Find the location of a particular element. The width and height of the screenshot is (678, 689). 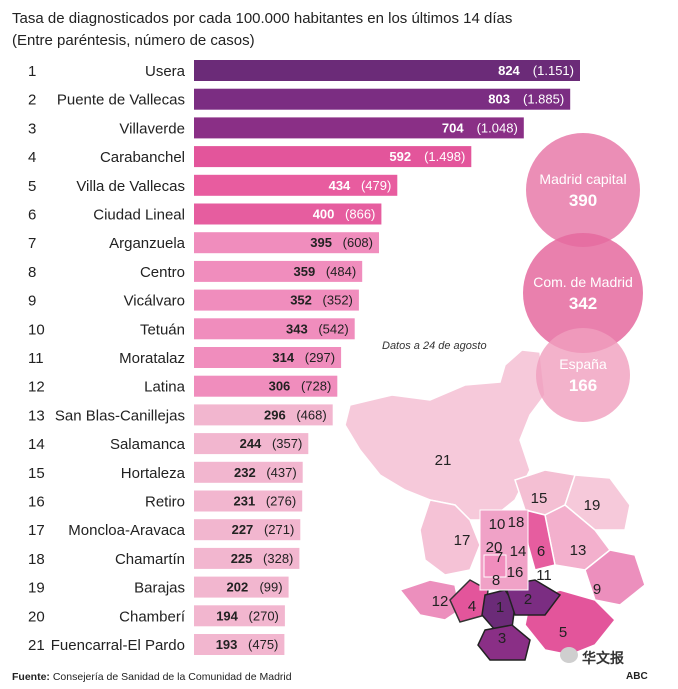

value-label: 400 is located at coordinates (324, 214).